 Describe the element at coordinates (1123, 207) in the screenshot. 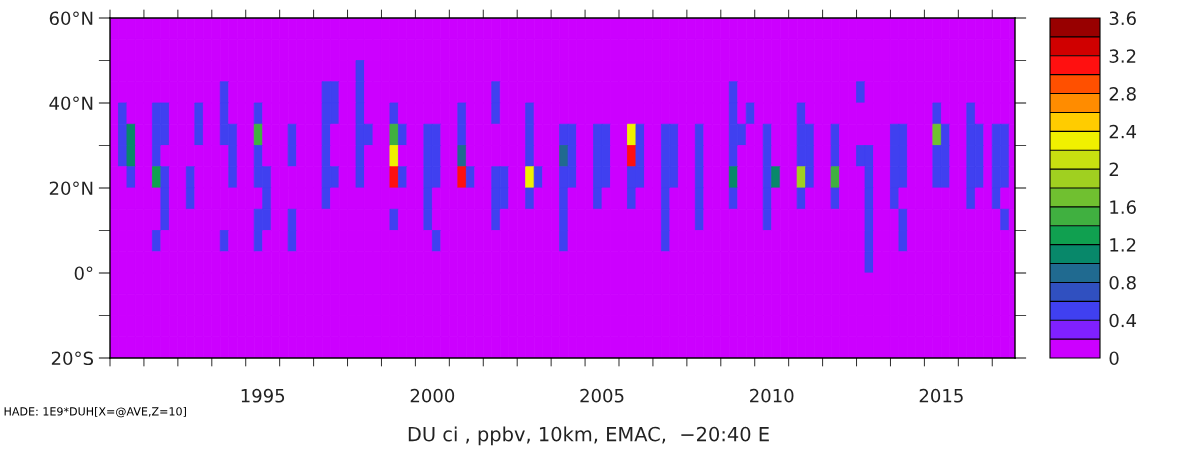

I see `color-bar-label: 1.6` at that location.